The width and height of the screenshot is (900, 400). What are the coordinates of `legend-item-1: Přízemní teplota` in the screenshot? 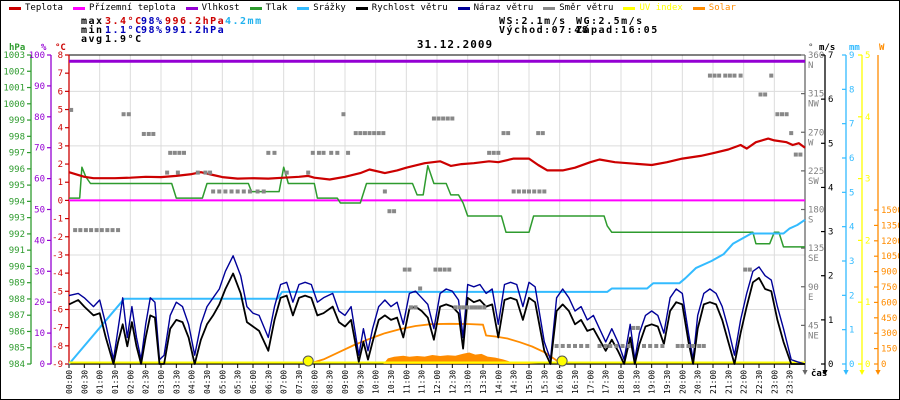 It's located at (124, 8).